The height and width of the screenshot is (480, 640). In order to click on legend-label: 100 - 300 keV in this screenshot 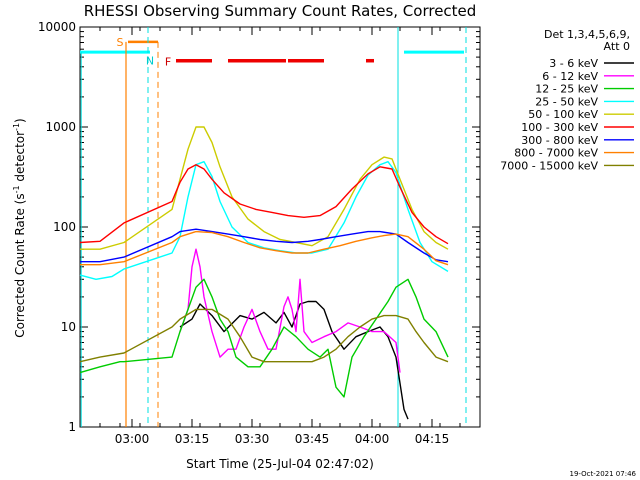, I will do `click(559, 127)`.